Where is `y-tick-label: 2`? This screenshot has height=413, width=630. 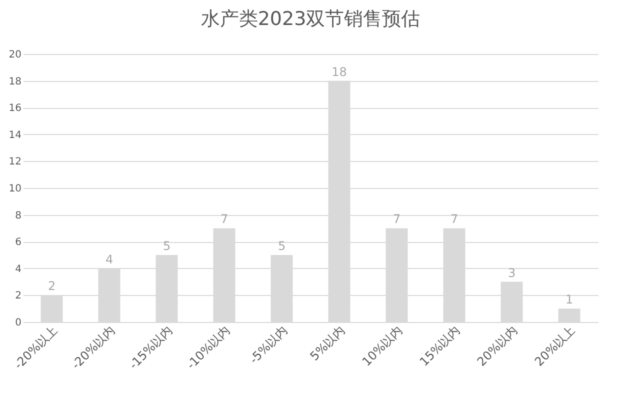
y-tick-label: 2 is located at coordinates (18, 296).